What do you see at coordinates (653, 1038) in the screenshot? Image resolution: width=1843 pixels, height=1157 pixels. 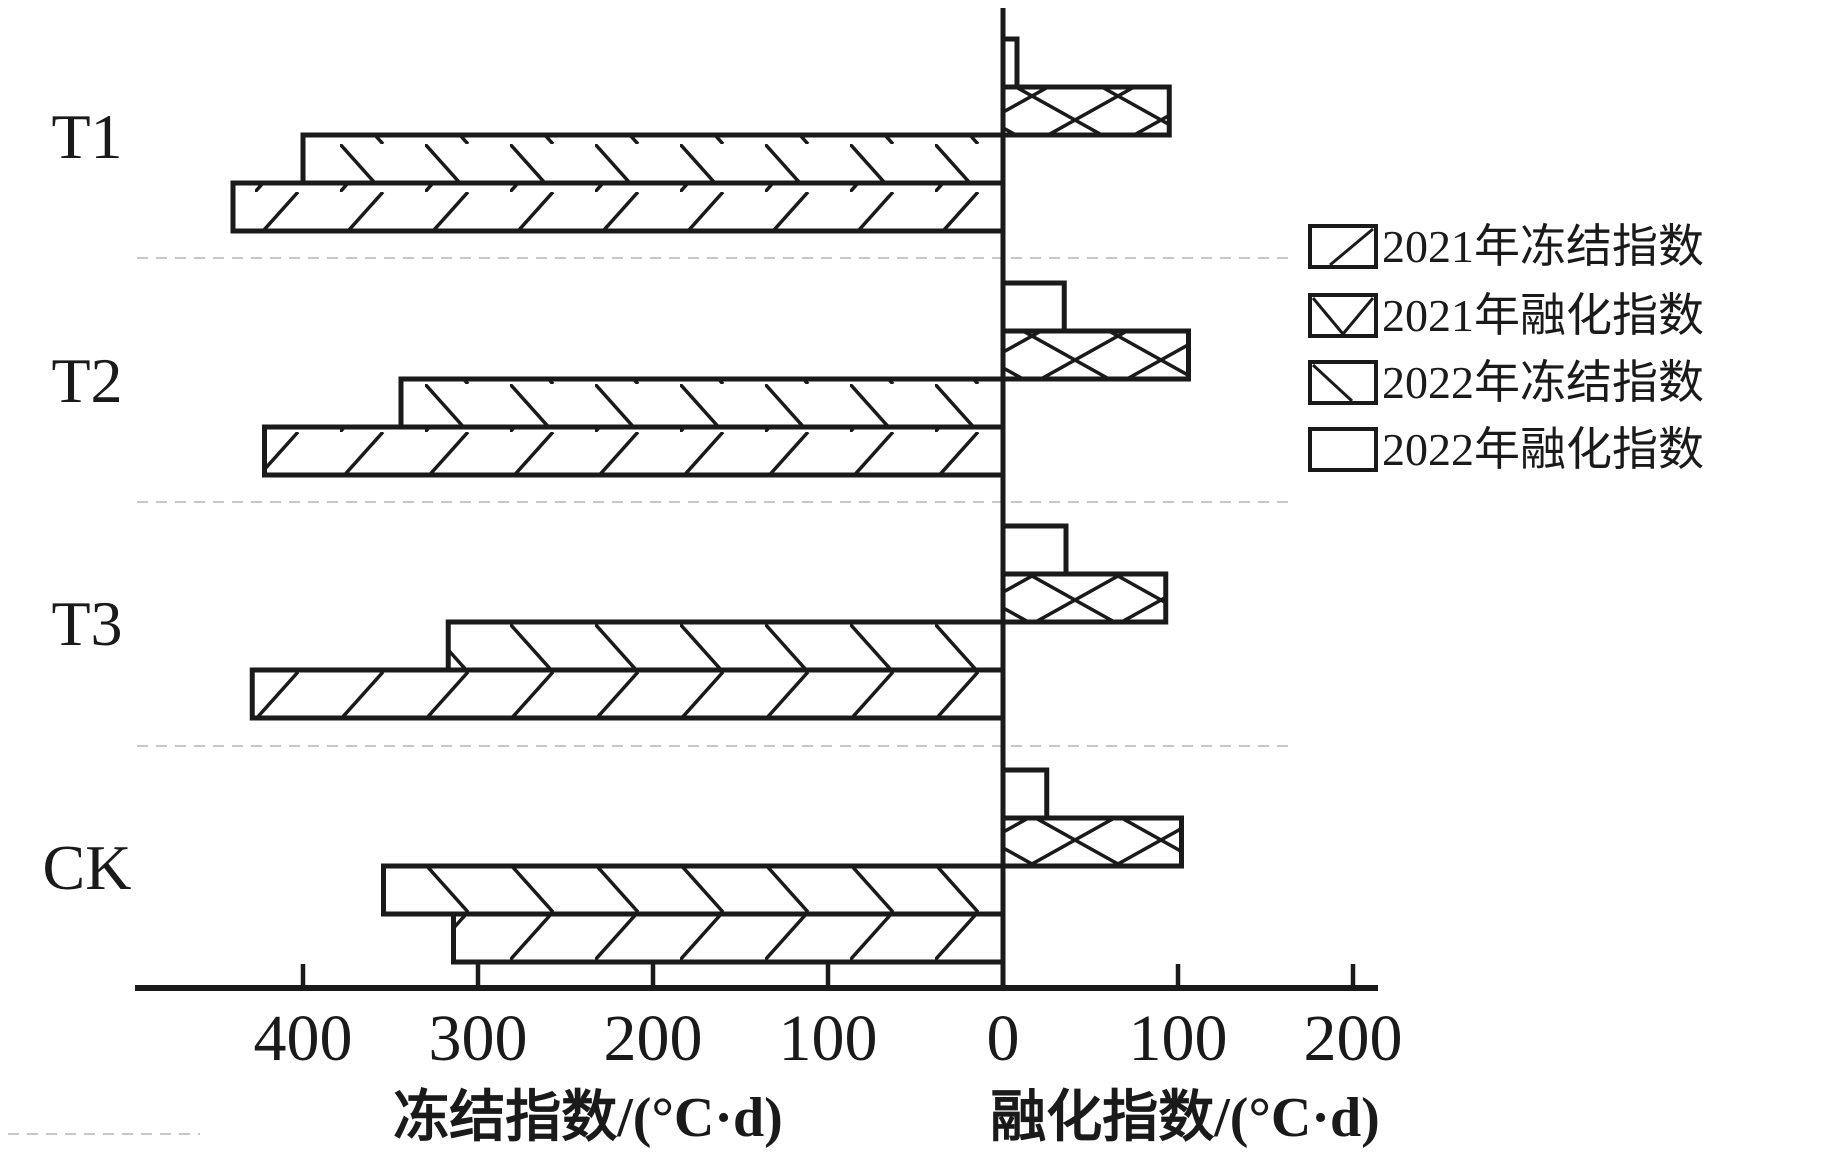 I see `tick-label-left-200: 200` at bounding box center [653, 1038].